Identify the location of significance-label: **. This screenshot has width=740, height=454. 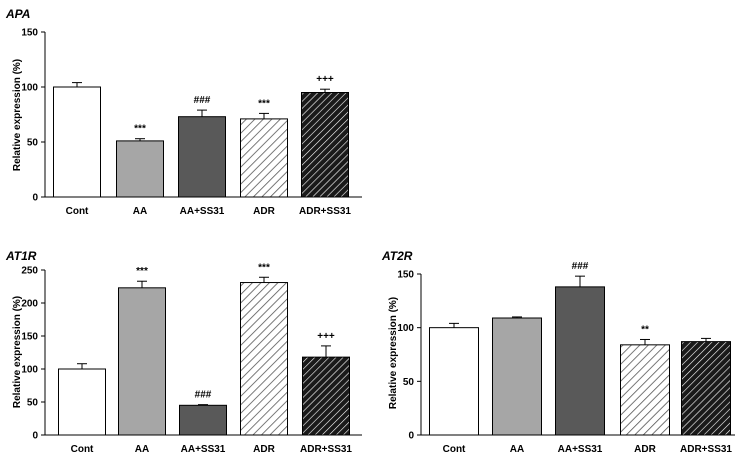
(645, 329).